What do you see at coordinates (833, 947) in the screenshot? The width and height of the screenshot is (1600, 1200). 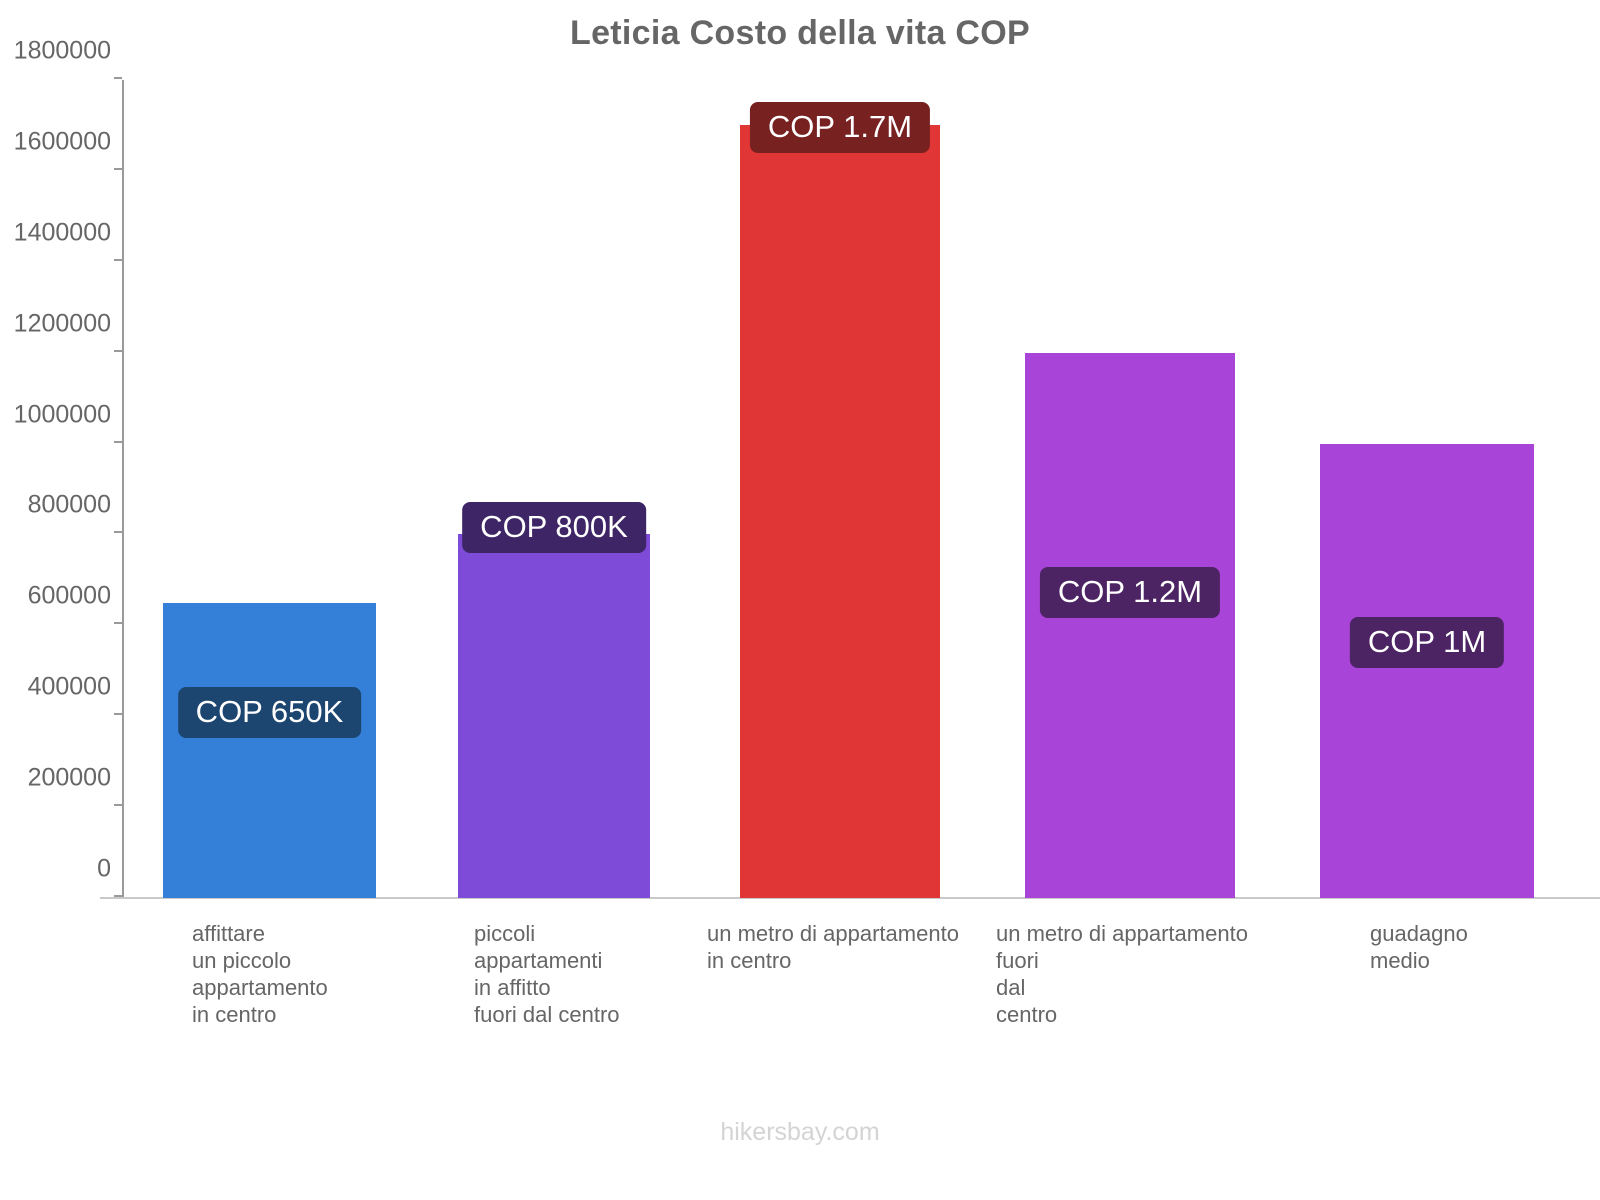 I see `x-axis-category-label: un metro di appartamento in centro` at bounding box center [833, 947].